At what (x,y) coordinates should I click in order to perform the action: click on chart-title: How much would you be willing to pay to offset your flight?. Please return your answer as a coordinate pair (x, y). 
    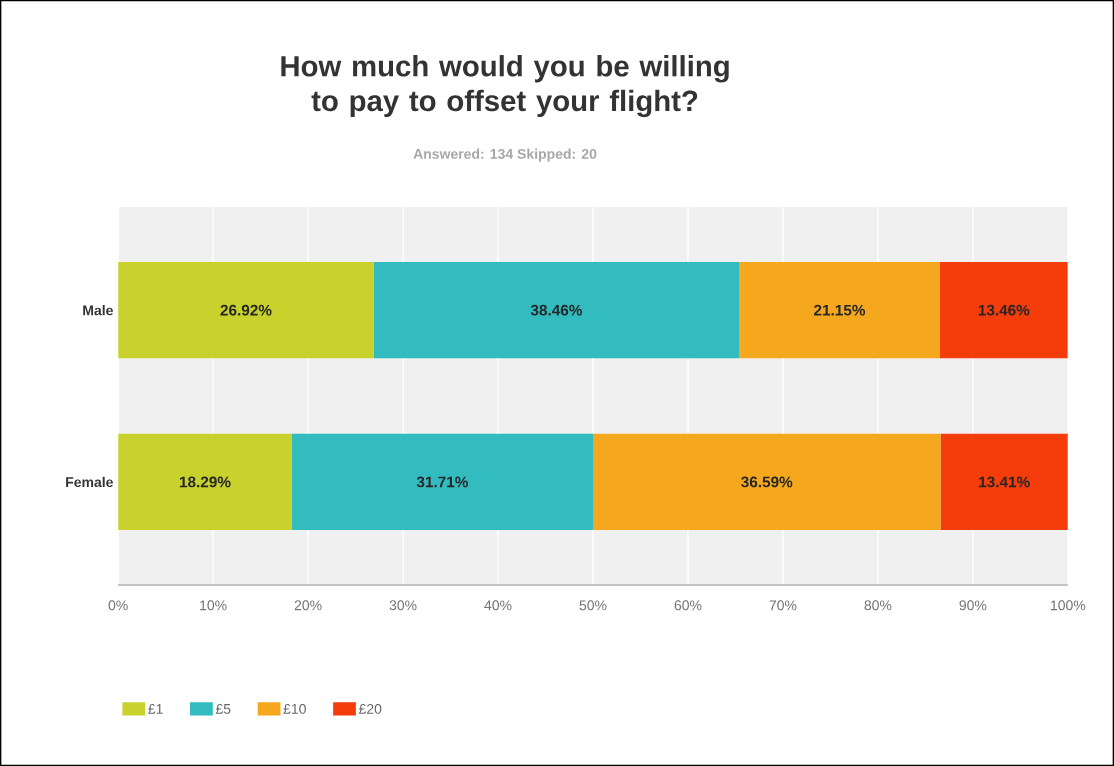
    Looking at the image, I should click on (505, 86).